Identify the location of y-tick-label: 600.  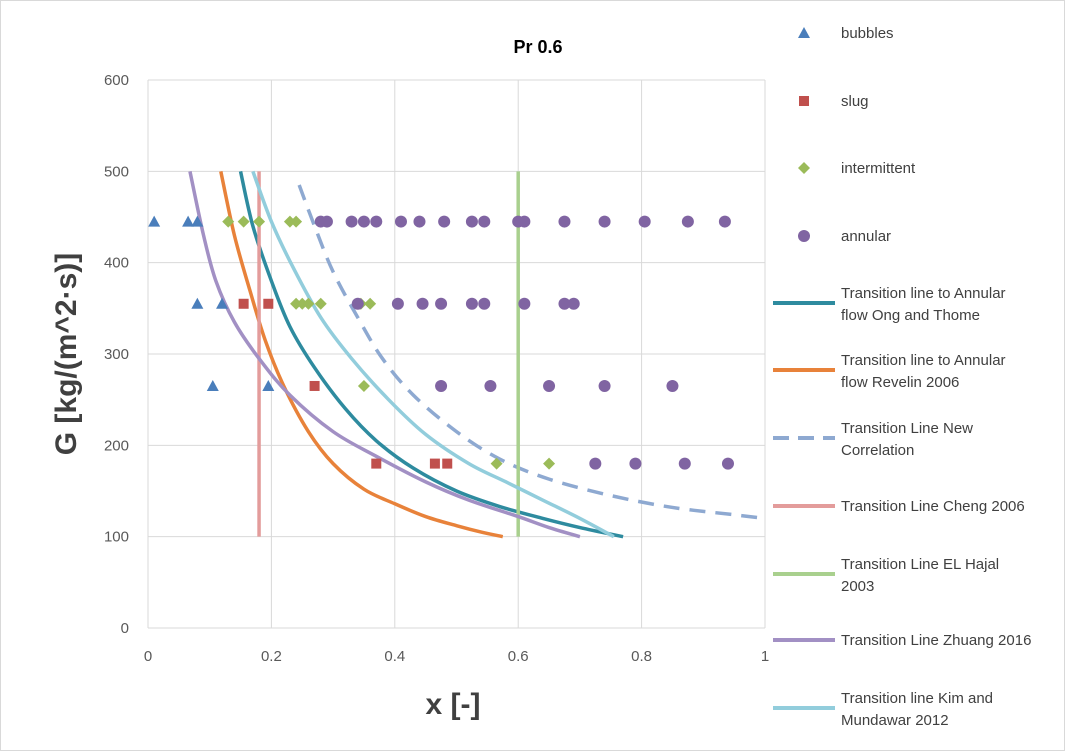
(116, 80).